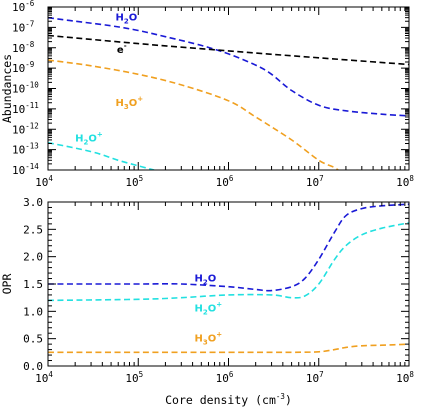 This screenshot has width=423, height=408. What do you see at coordinates (33, 284) in the screenshot?
I see `y-tick-label: 1.5` at bounding box center [33, 284].